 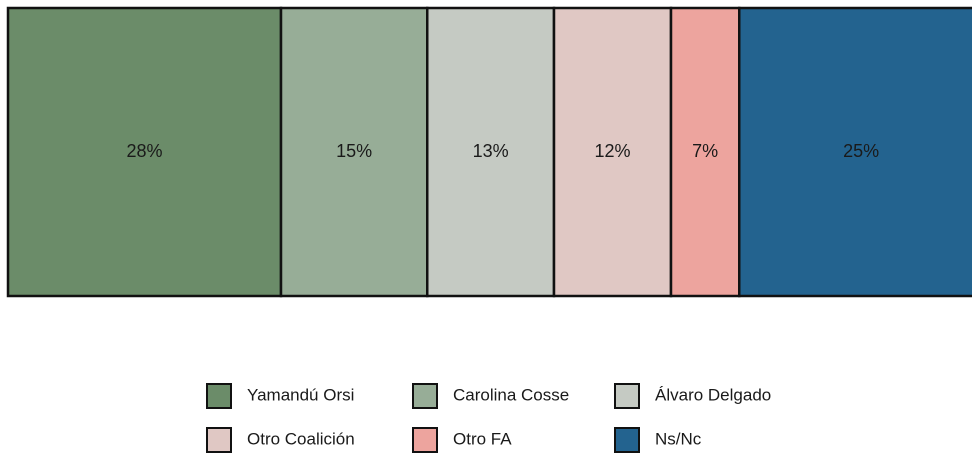 I want to click on data-label: 12%, so click(x=612, y=151).